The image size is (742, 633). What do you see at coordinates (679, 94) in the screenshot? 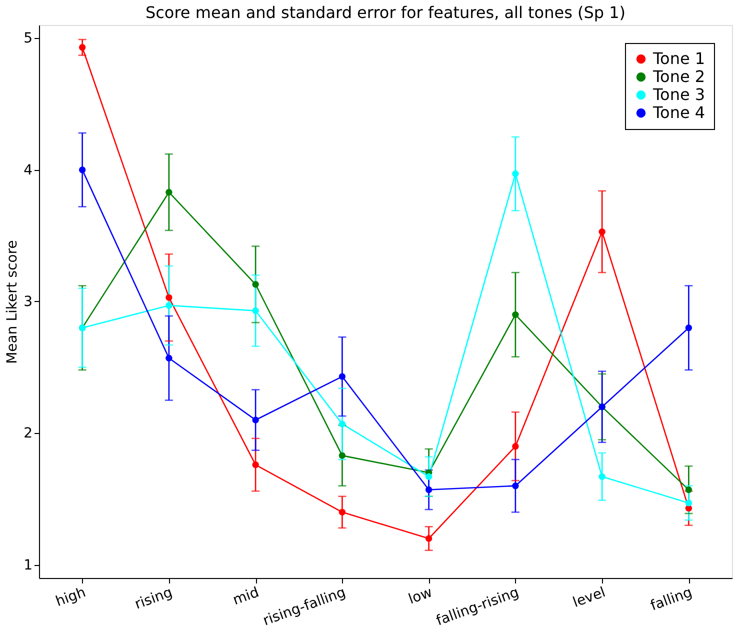
I see `legend-label: Tone 3` at bounding box center [679, 94].